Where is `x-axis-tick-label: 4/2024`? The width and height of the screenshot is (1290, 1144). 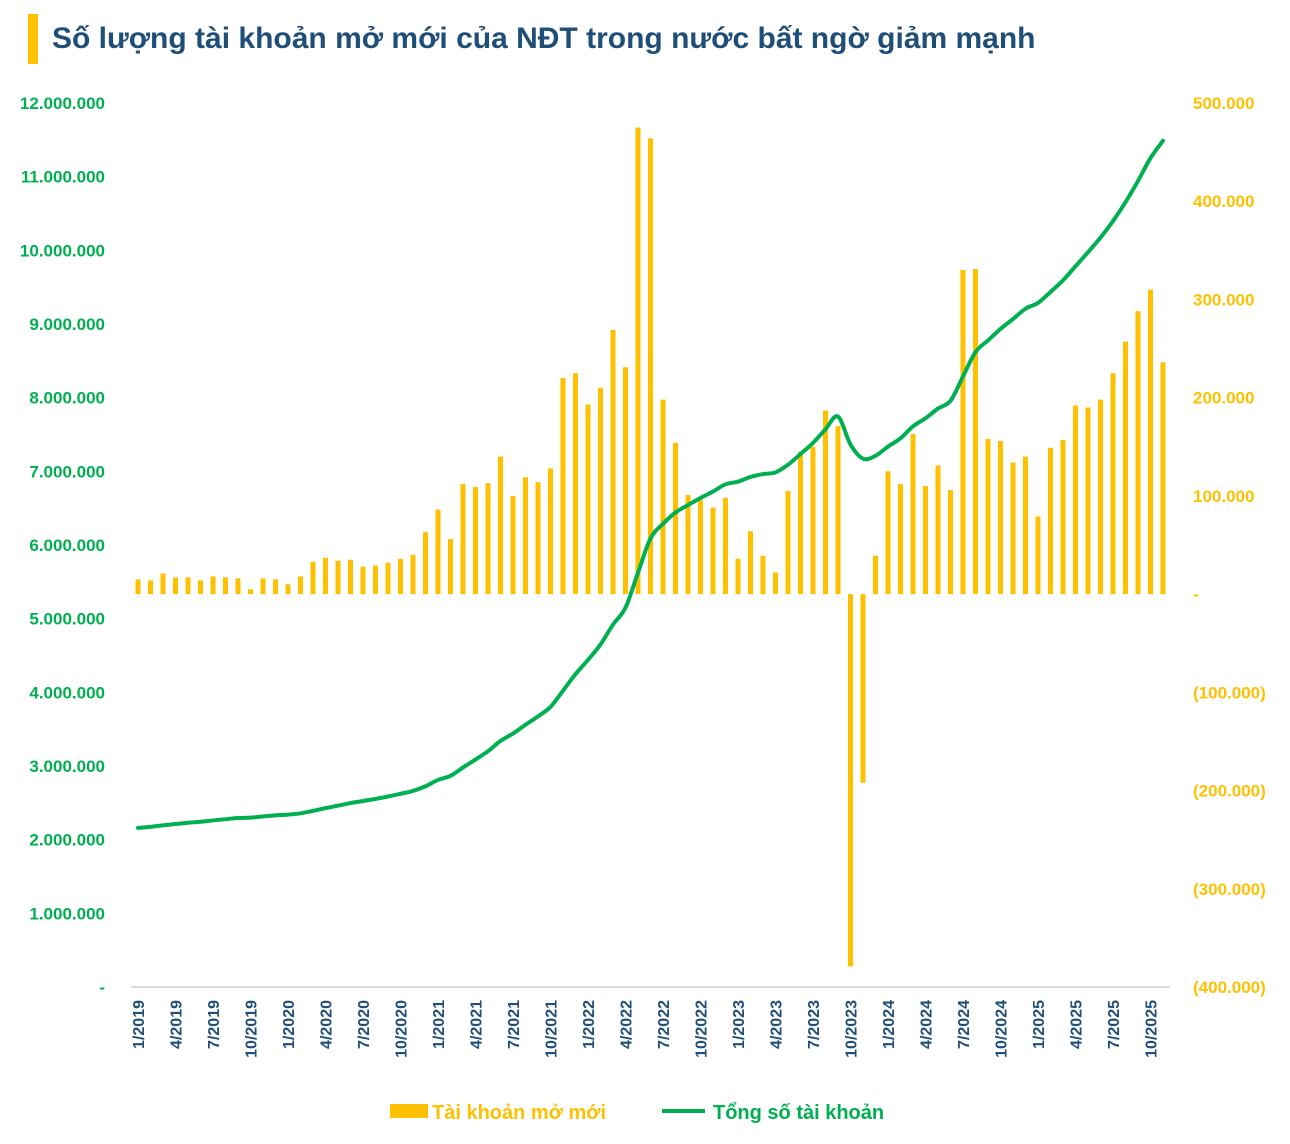
x-axis-tick-label: 4/2024 is located at coordinates (927, 1024).